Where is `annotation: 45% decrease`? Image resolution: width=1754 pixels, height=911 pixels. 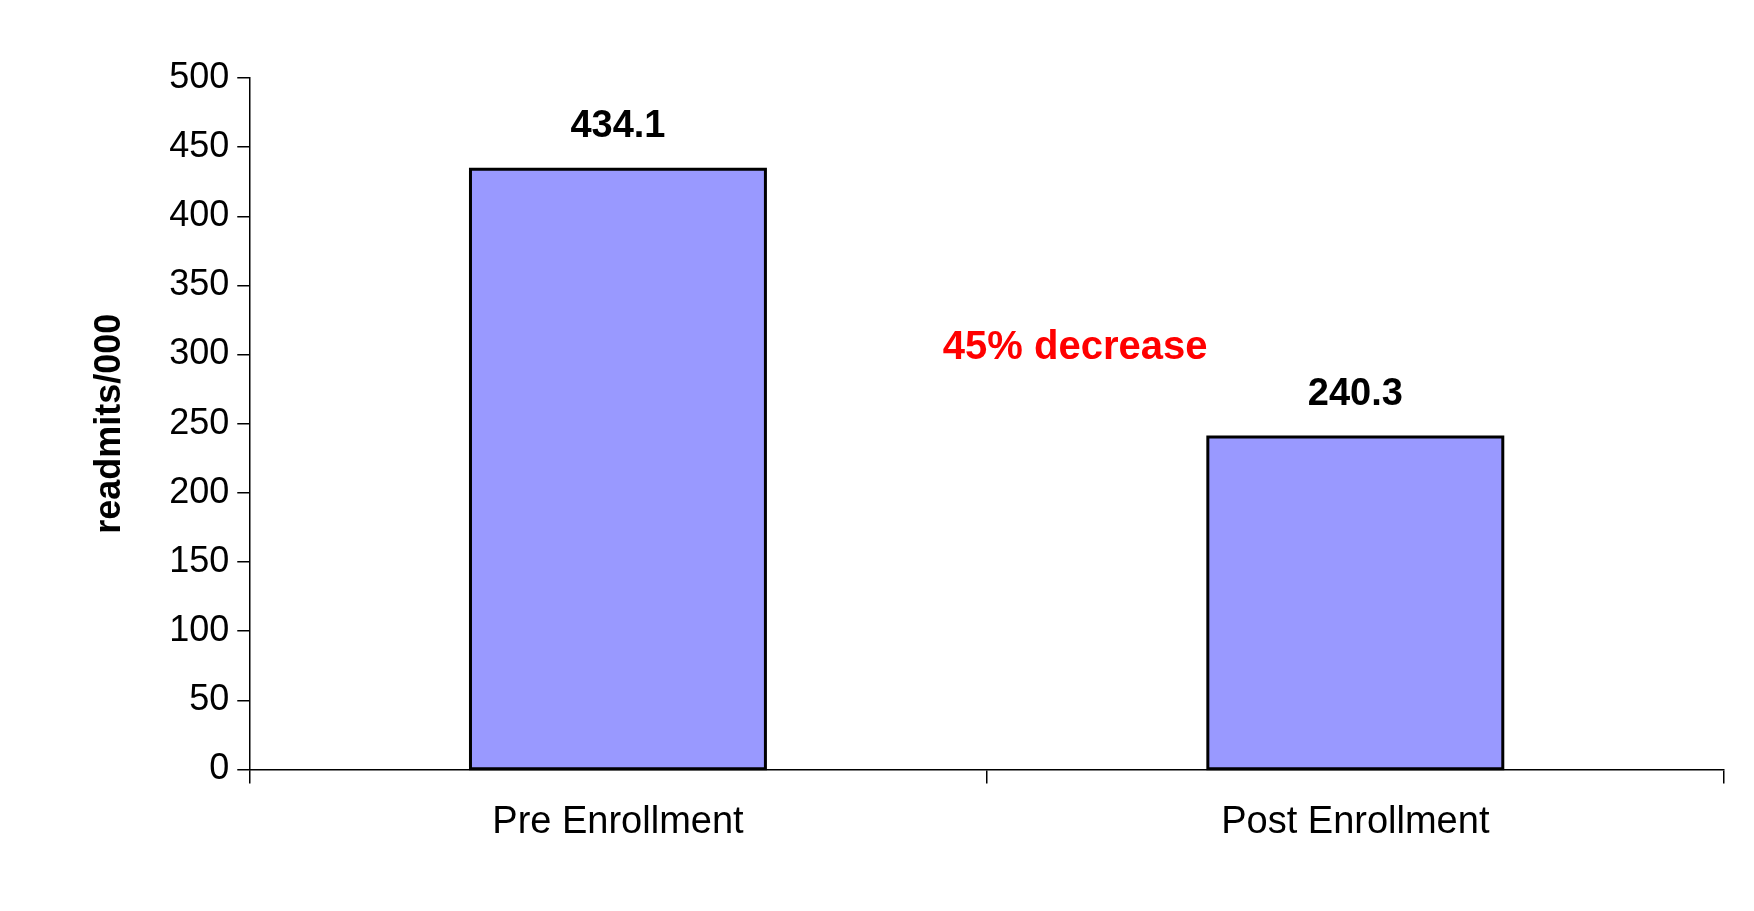 annotation: 45% decrease is located at coordinates (1075, 344).